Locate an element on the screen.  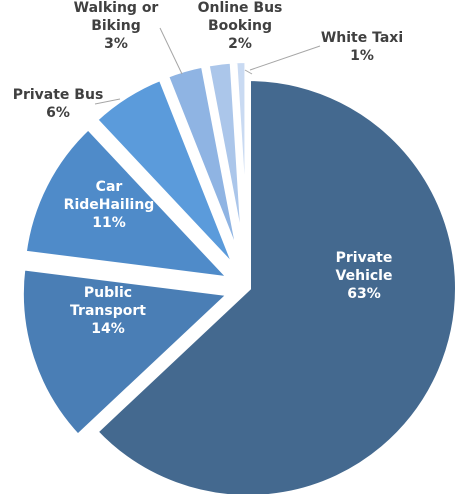
slice-label-line-2-0: Car is located at coordinates (109, 187).